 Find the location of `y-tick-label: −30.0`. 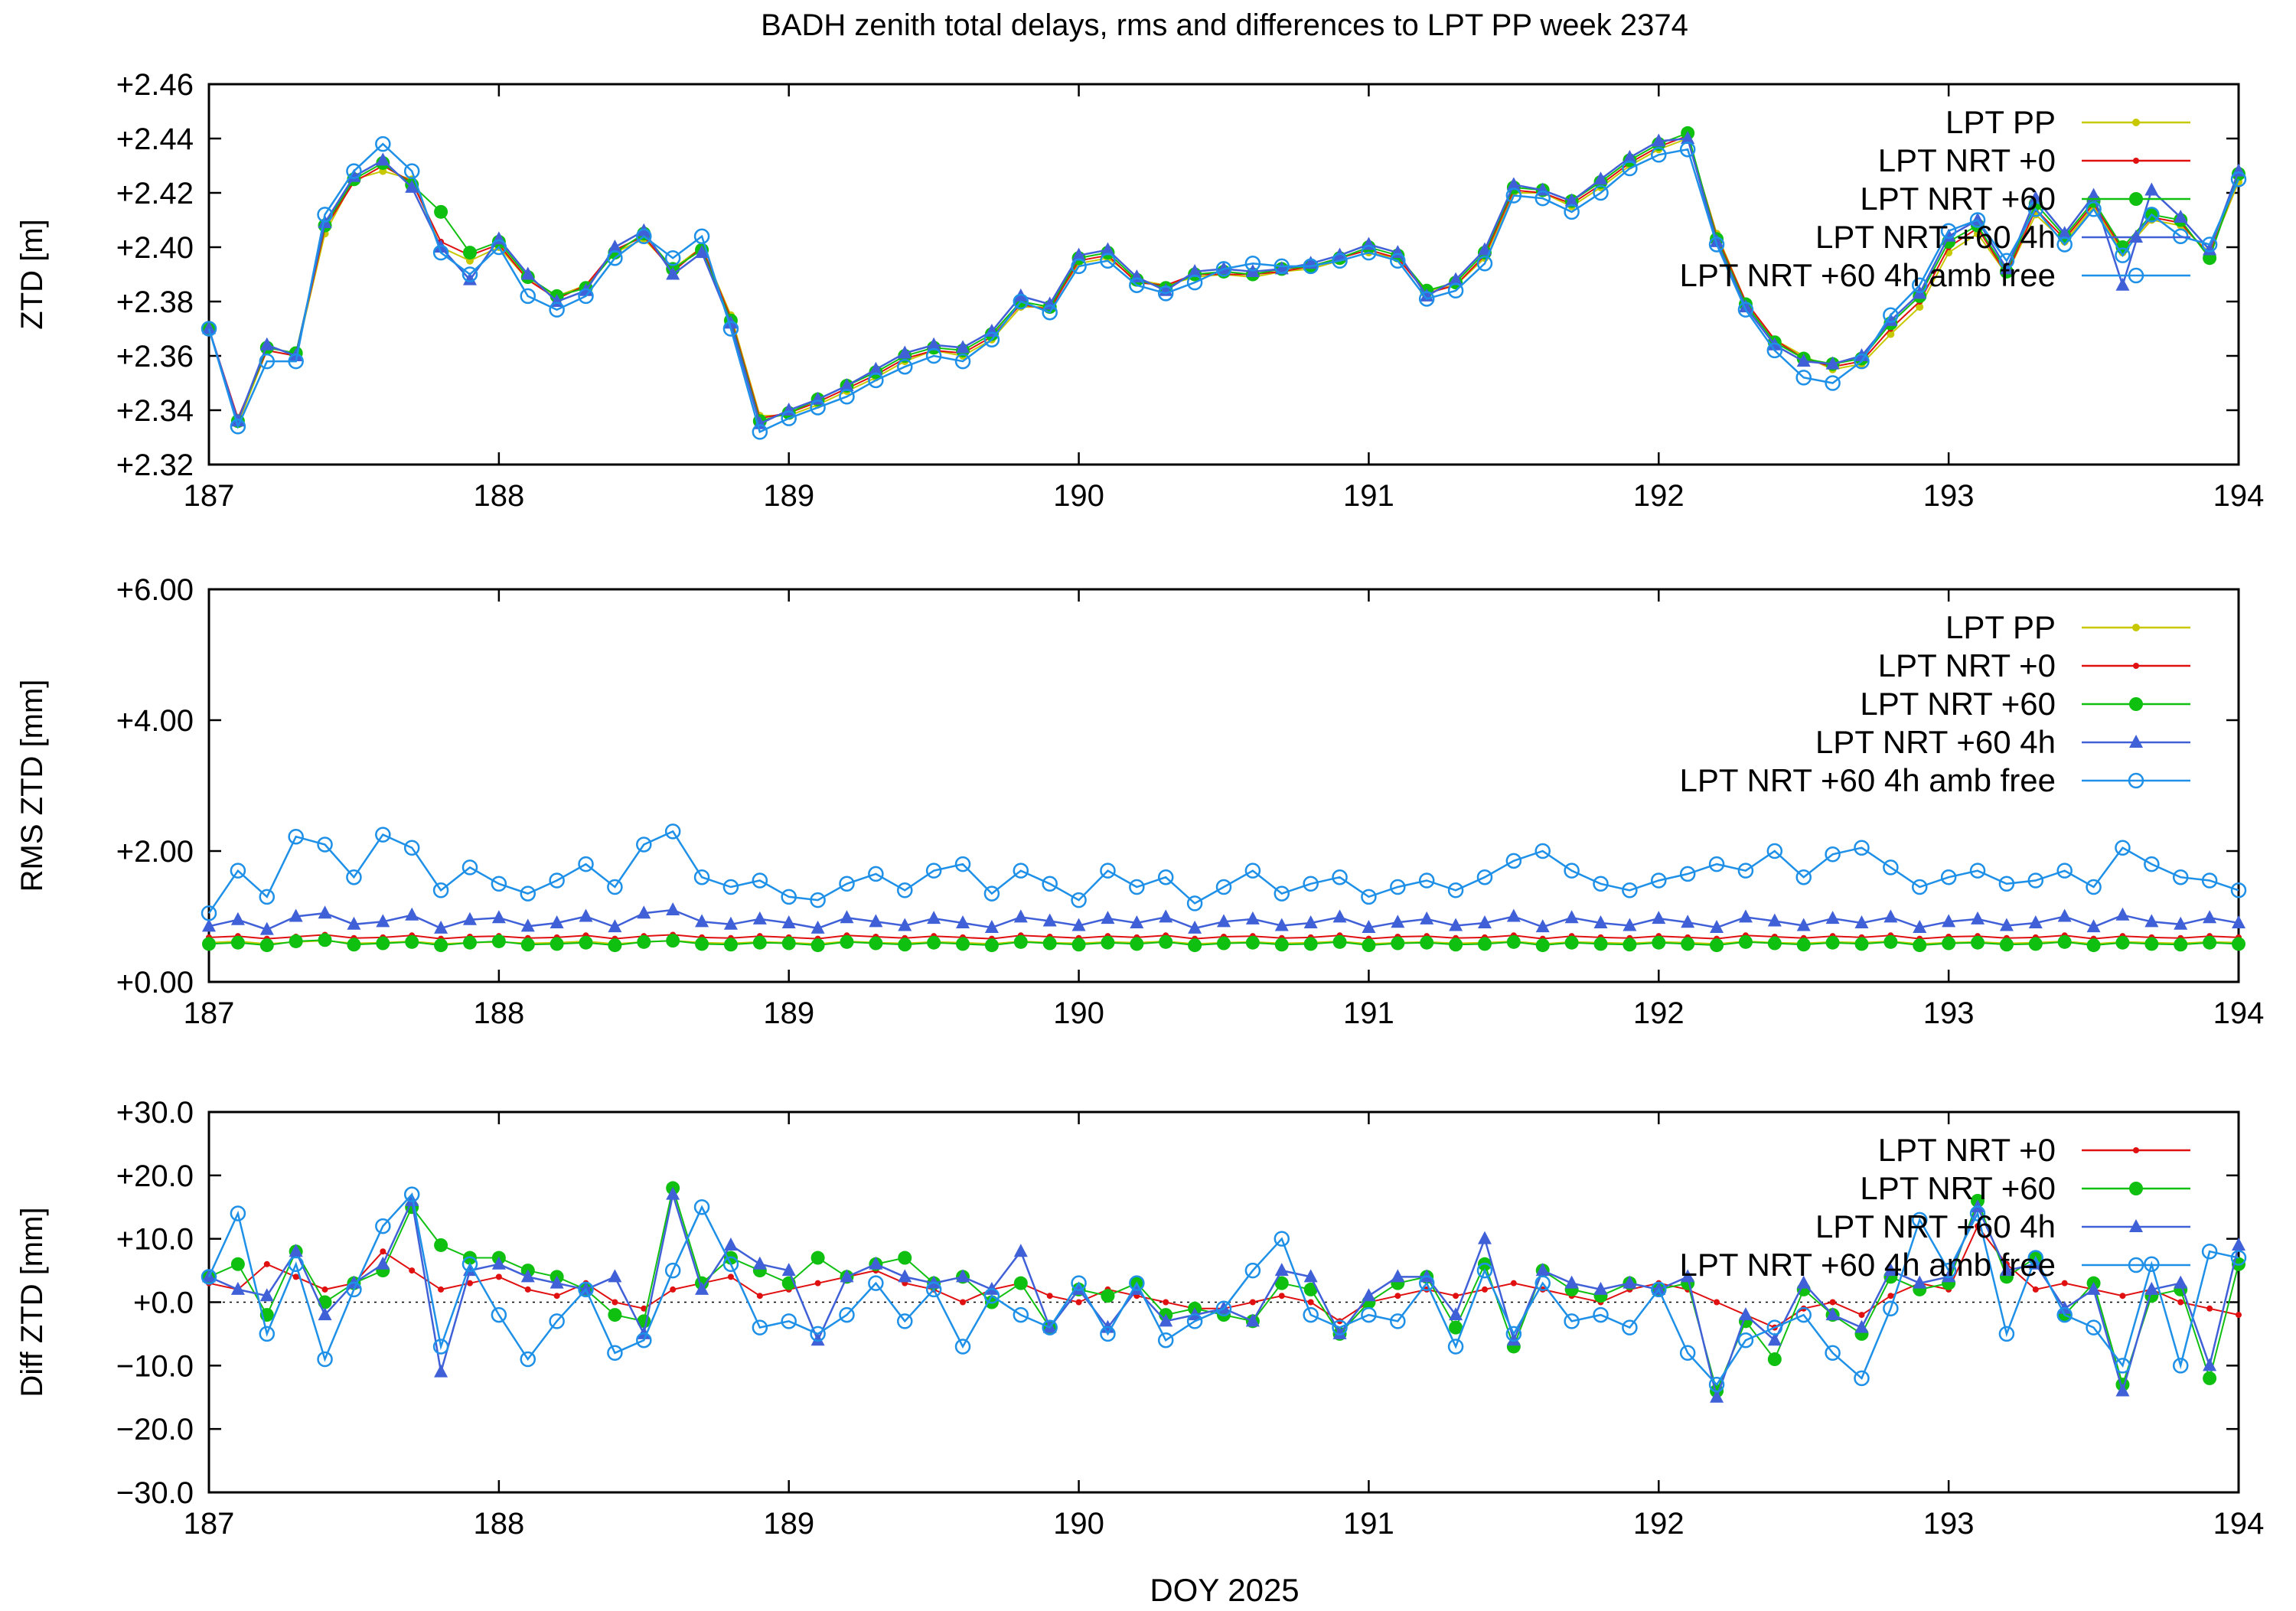

y-tick-label: −30.0 is located at coordinates (155, 1493).